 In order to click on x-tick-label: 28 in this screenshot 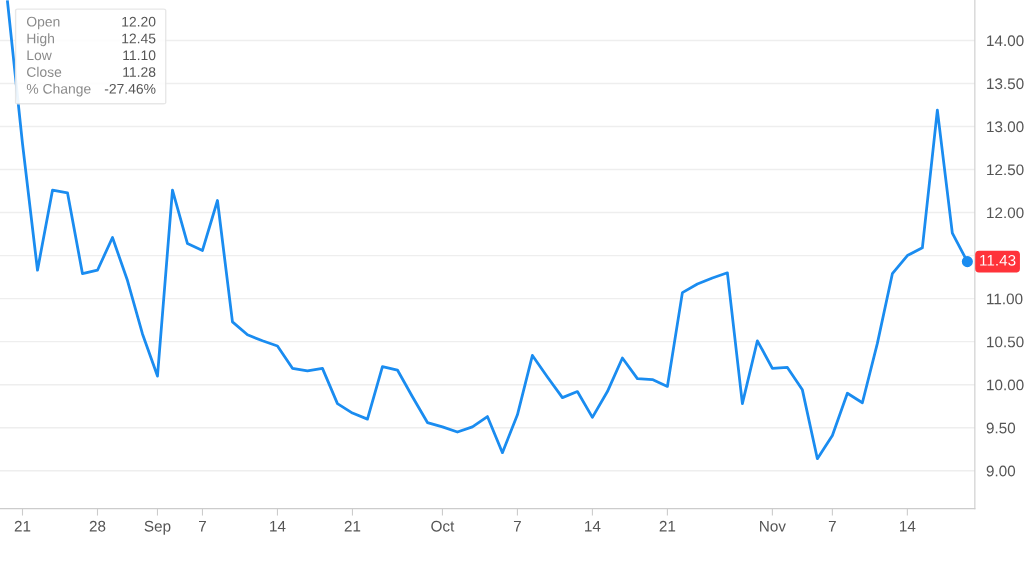, I will do `click(97, 526)`.